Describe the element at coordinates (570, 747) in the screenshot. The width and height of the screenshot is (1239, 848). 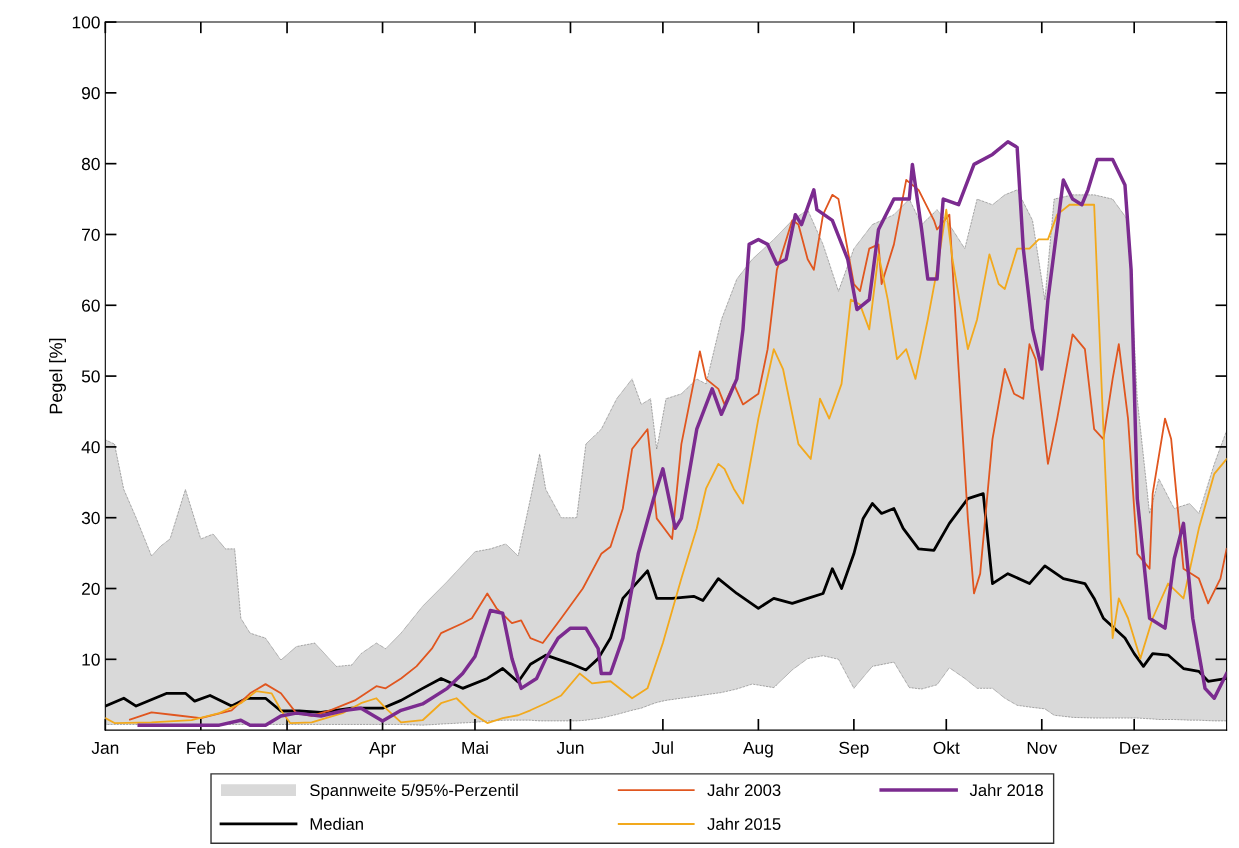
I see `x-tick-label: Jun` at that location.